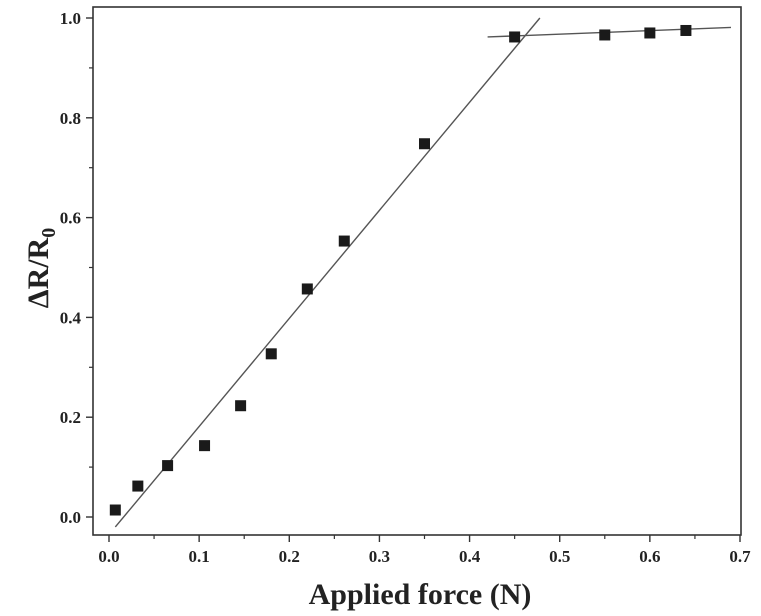  I want to click on x-tick-label: 0.3, so click(379, 556).